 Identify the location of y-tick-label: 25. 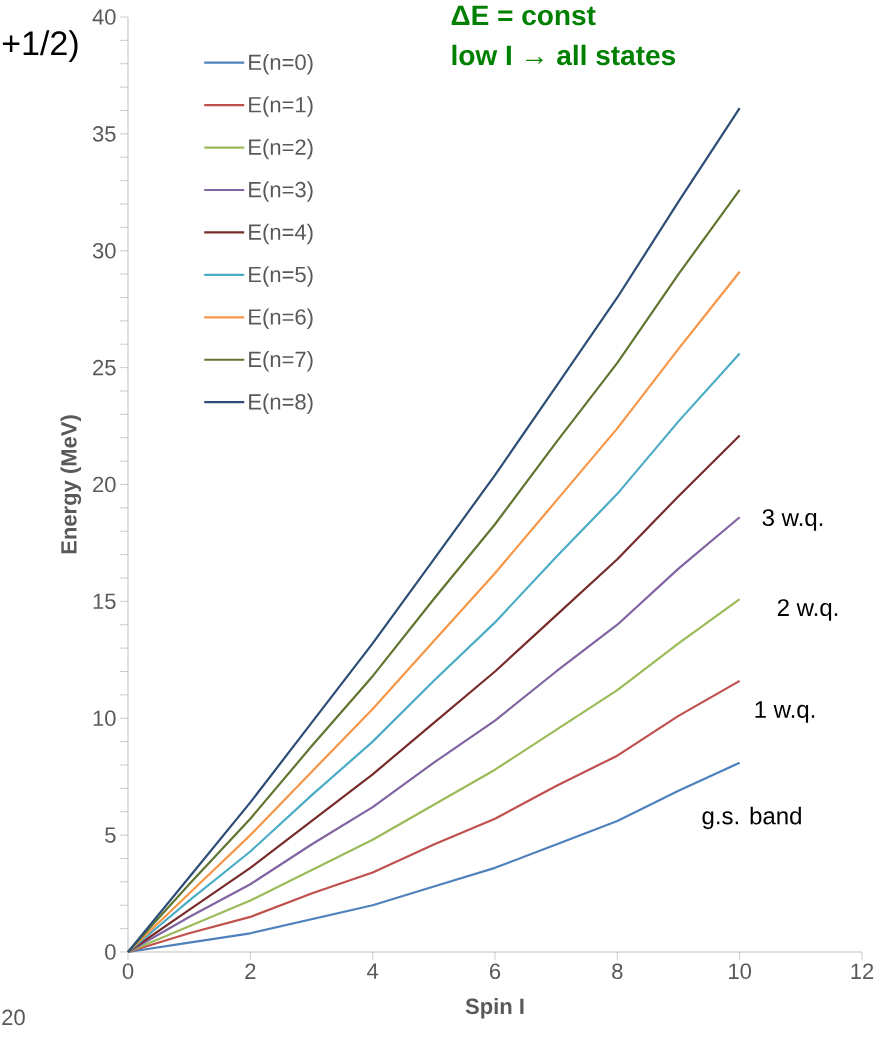
(104, 367).